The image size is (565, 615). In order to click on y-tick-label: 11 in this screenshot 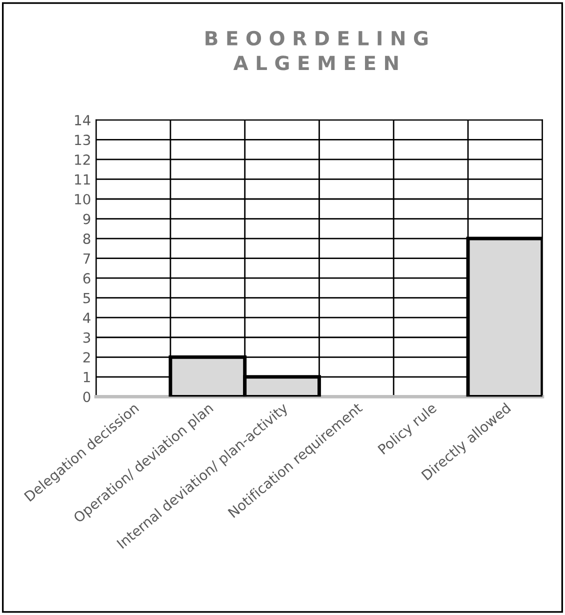, I will do `click(82, 179)`.